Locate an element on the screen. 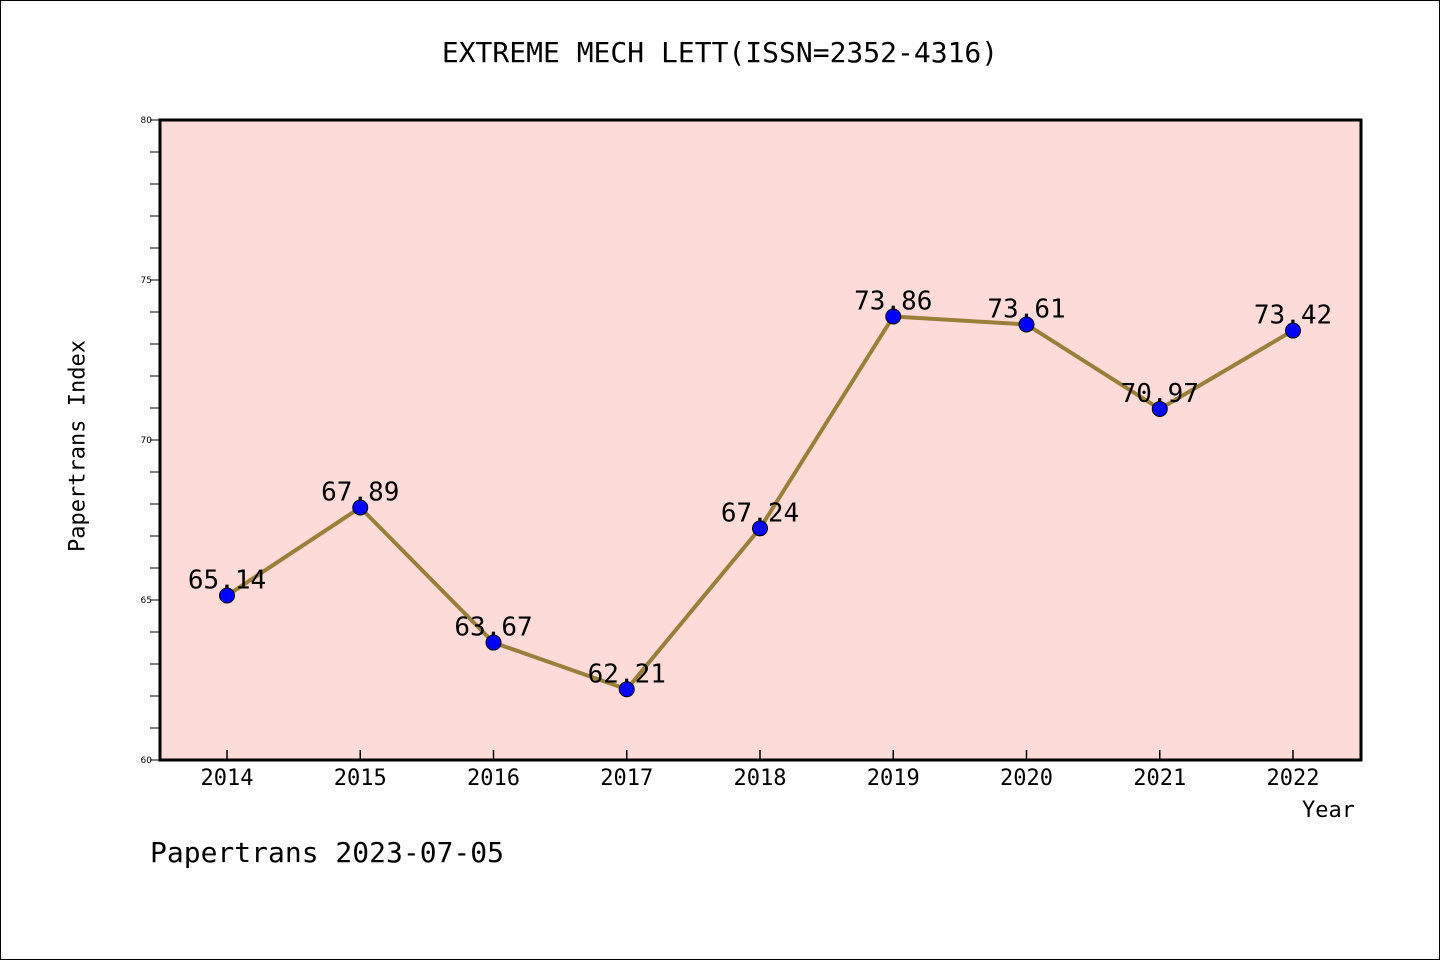 This screenshot has width=1440, height=960. x-tick-label: 2018 is located at coordinates (760, 778).